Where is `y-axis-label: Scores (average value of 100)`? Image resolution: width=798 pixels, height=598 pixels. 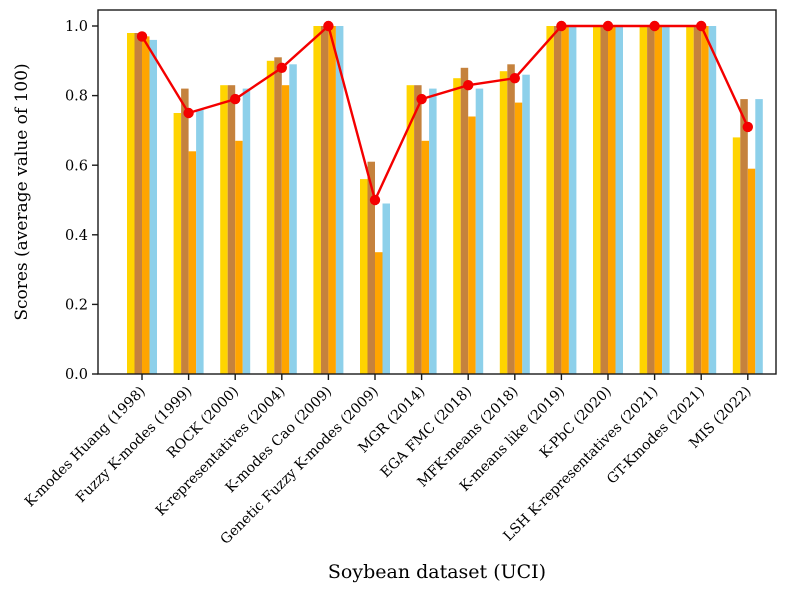
y-axis-label: Scores (average value of 100) is located at coordinates (22, 191).